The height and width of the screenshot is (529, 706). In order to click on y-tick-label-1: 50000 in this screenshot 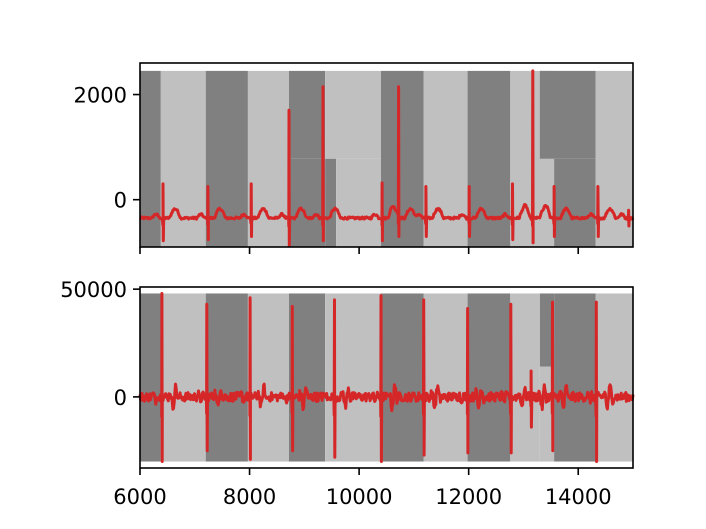, I will do `click(93, 290)`.